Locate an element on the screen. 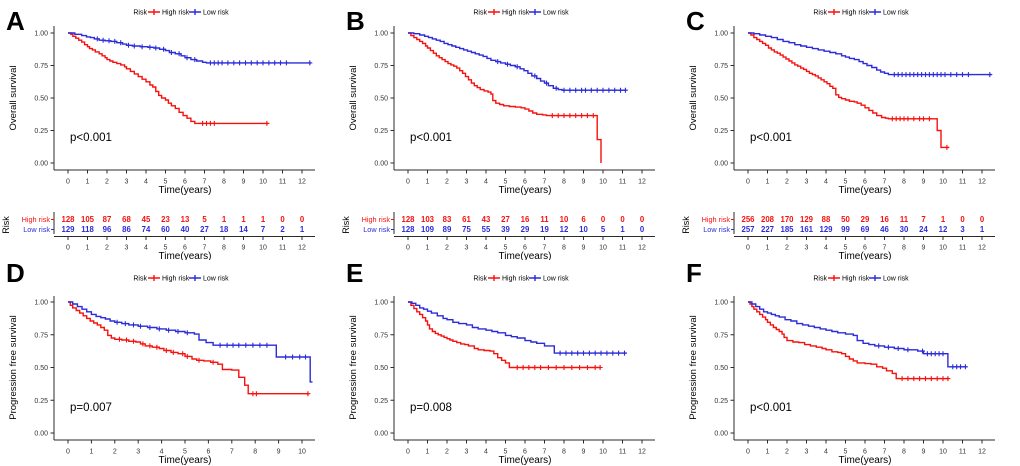 The image size is (1020, 466). risk-table-tick-label: 11 is located at coordinates (622, 248).